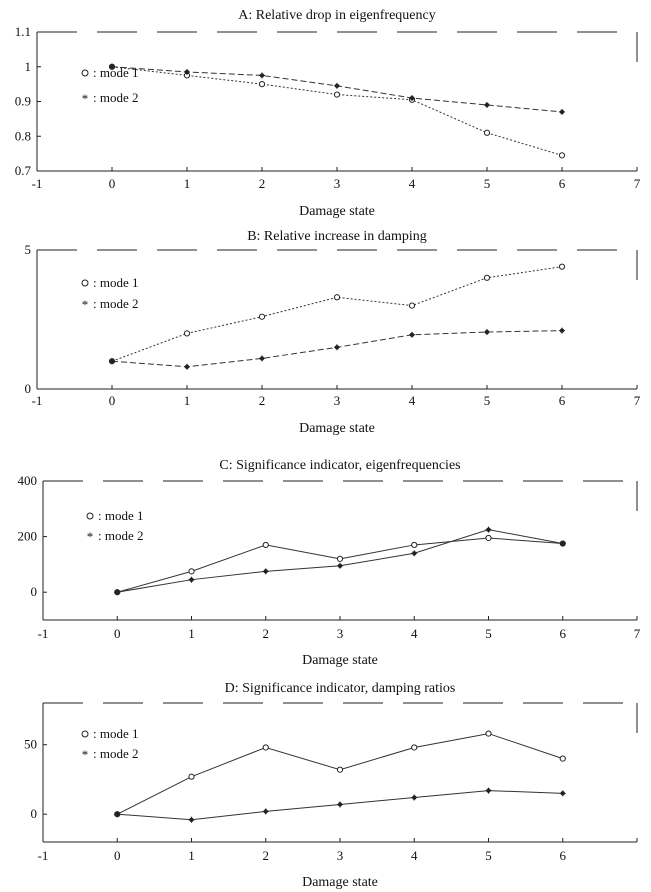 The height and width of the screenshot is (892, 651). What do you see at coordinates (487, 400) in the screenshot?
I see `chart-b-x-tick-label: 5` at bounding box center [487, 400].